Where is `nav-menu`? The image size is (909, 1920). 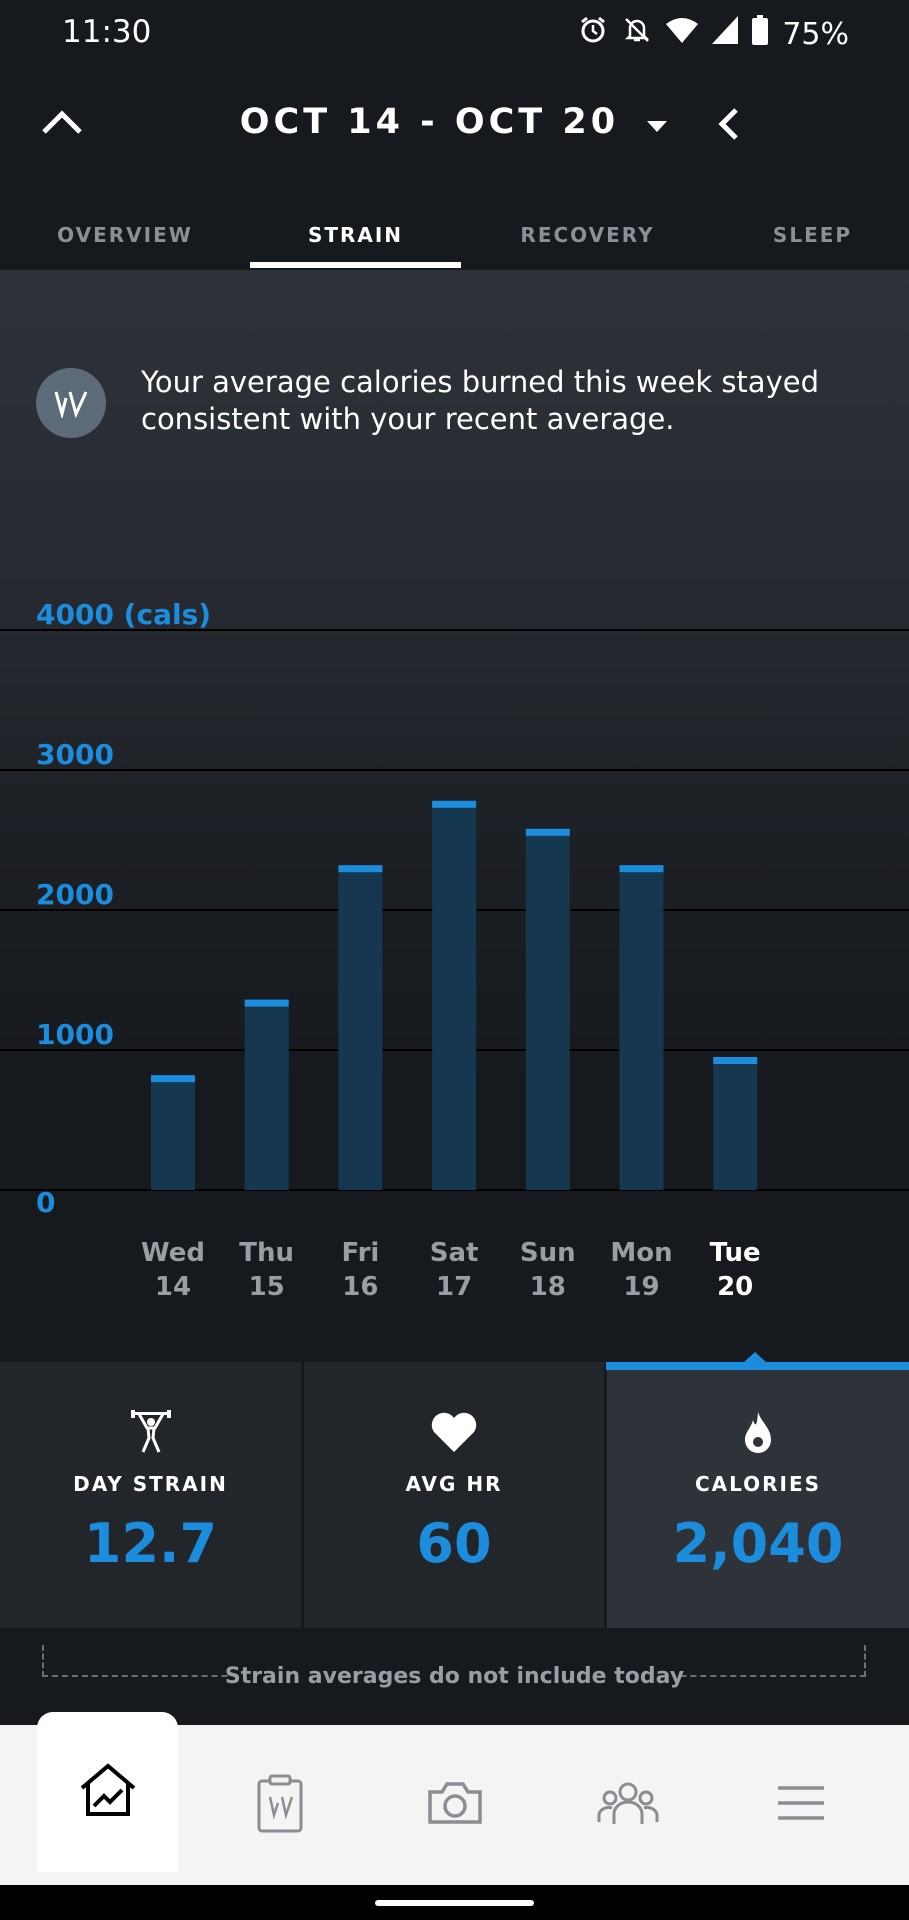
nav-menu is located at coordinates (801, 1805).